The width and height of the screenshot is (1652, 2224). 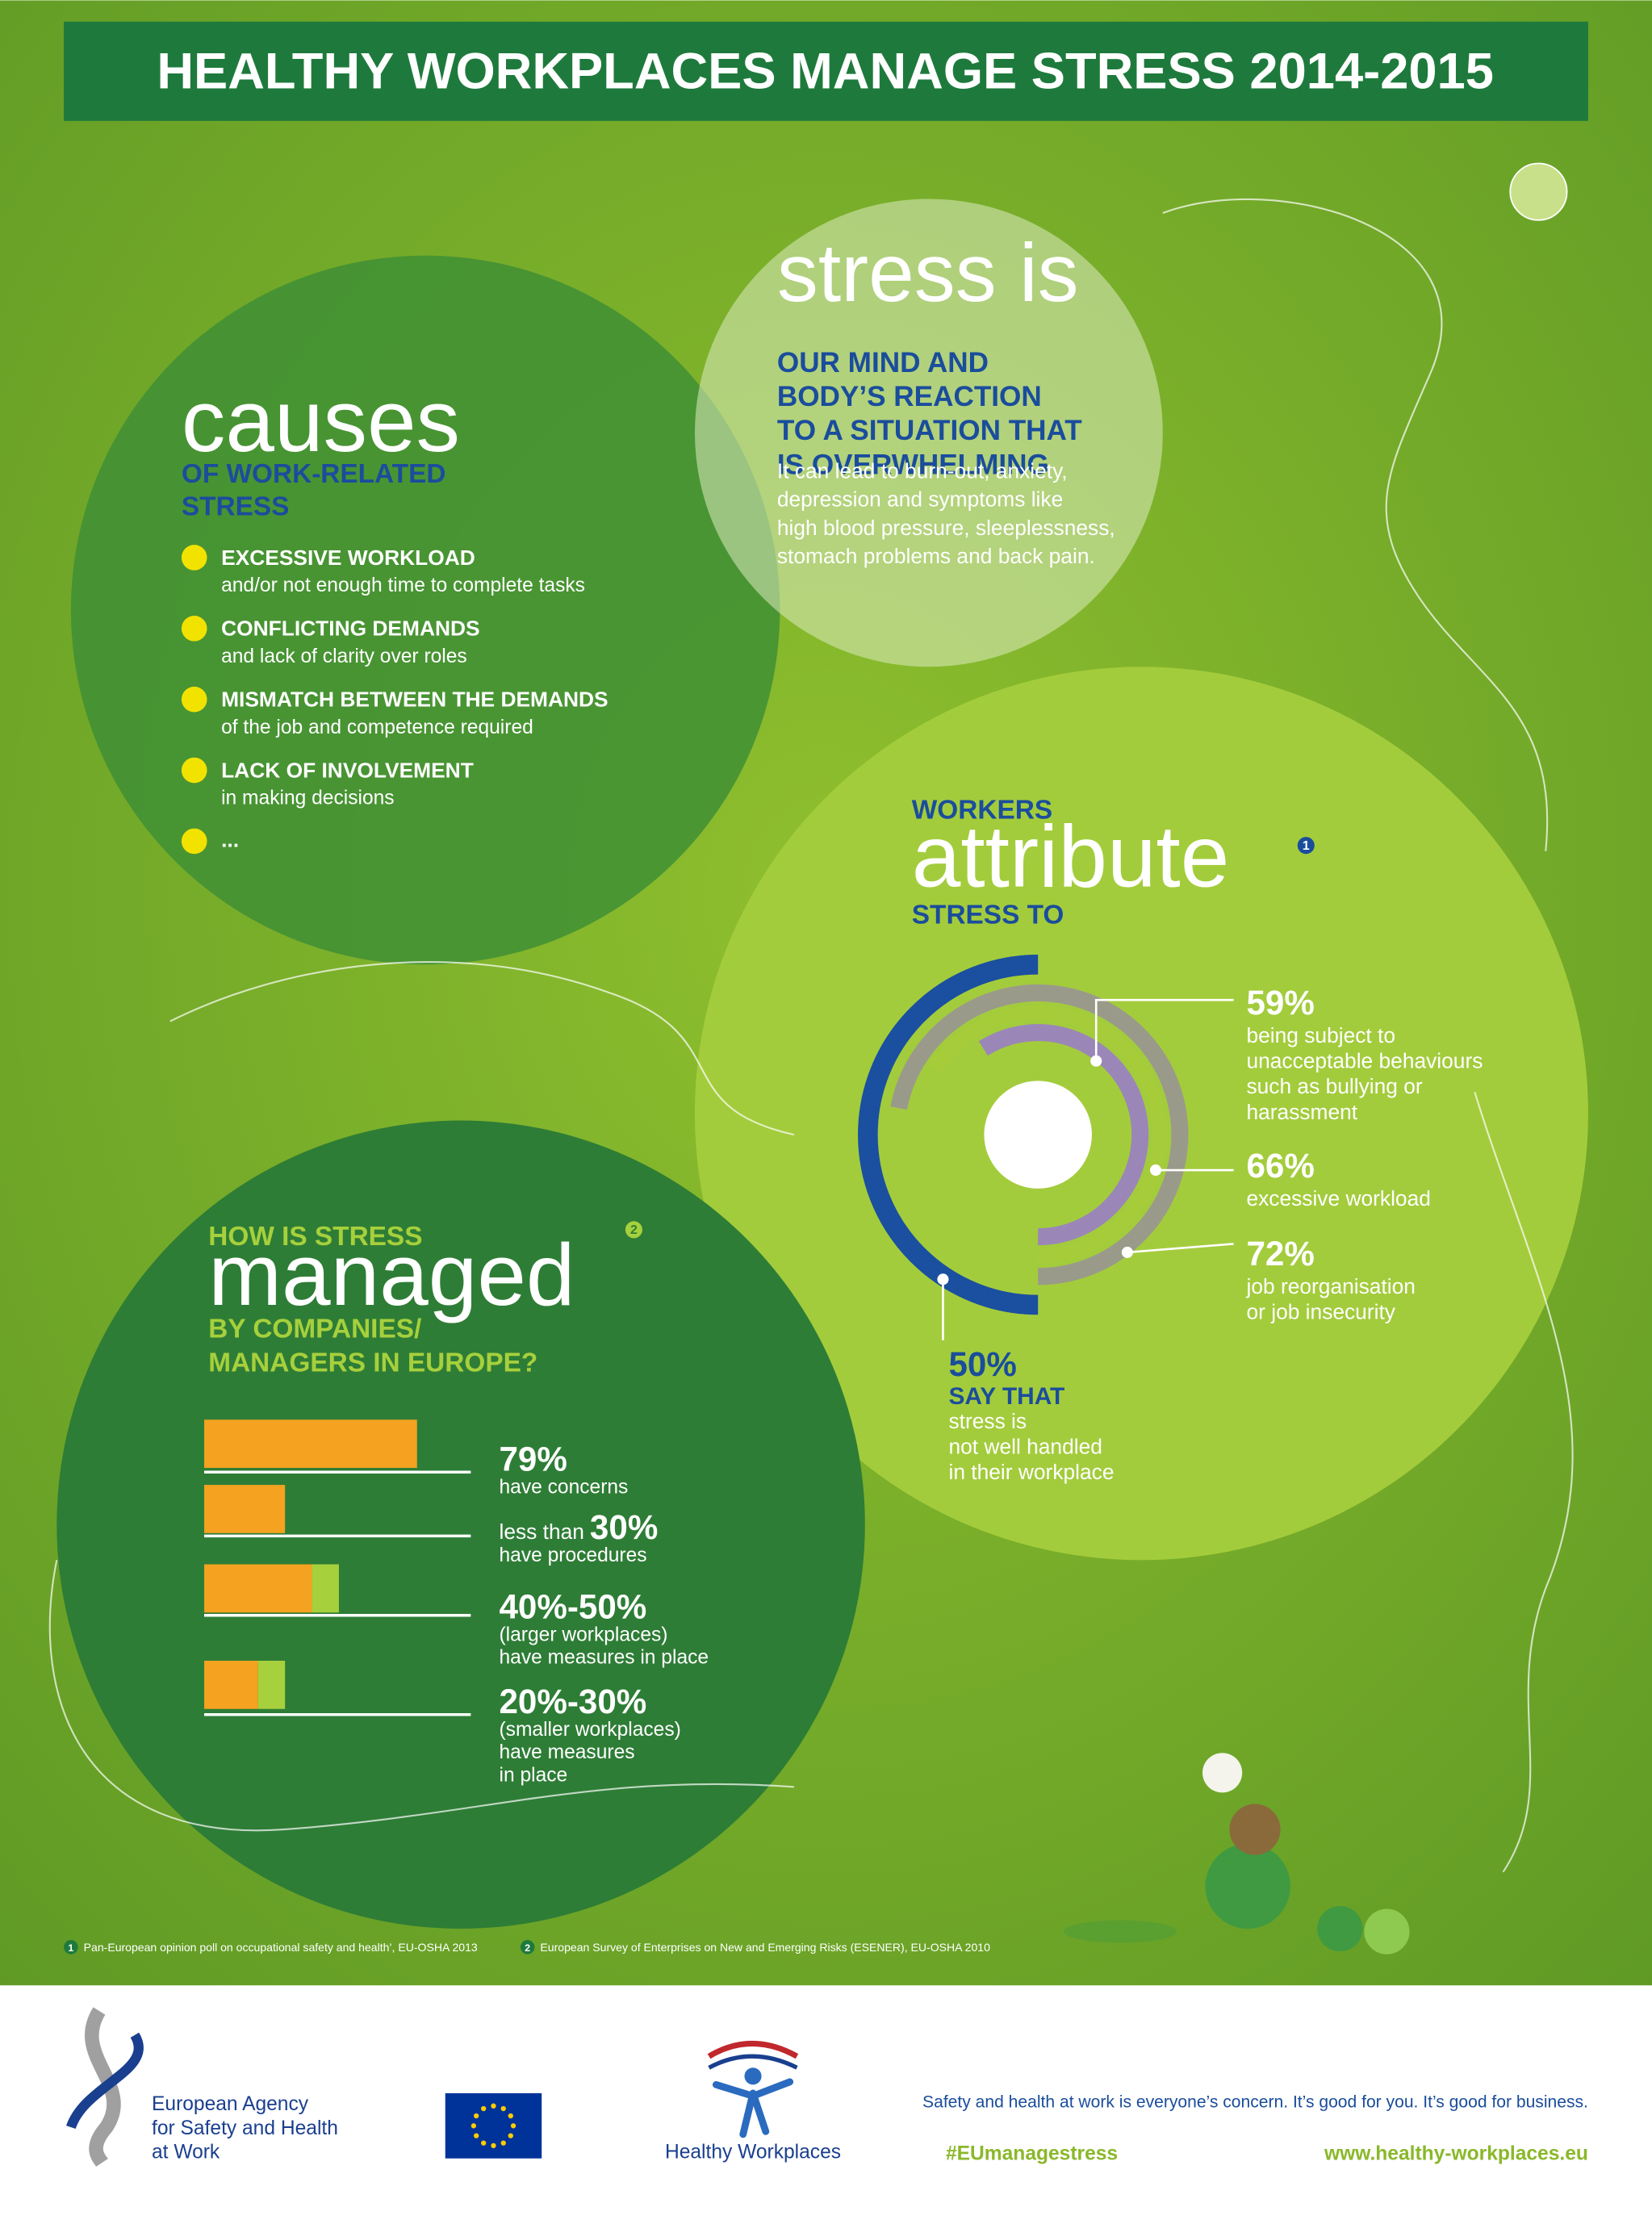 What do you see at coordinates (922, 471) in the screenshot?
I see `stress-body: It can lead to burn-out, anxiety,` at bounding box center [922, 471].